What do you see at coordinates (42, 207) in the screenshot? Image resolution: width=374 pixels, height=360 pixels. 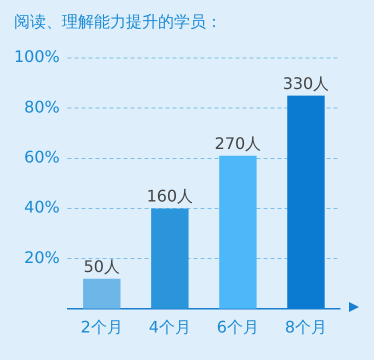 I see `y-tick-label: 40%` at bounding box center [42, 207].